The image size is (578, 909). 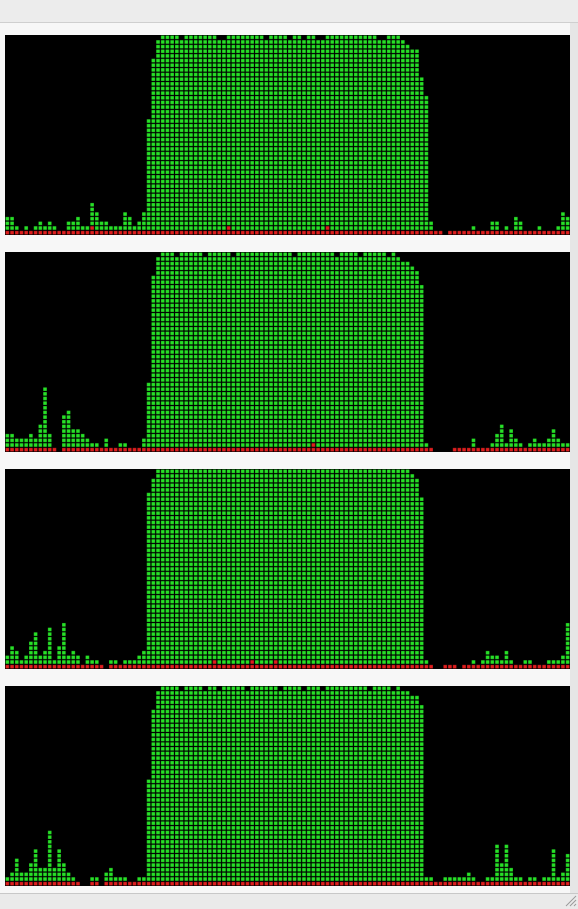 What do you see at coordinates (571, 901) in the screenshot?
I see `resize-grip` at bounding box center [571, 901].